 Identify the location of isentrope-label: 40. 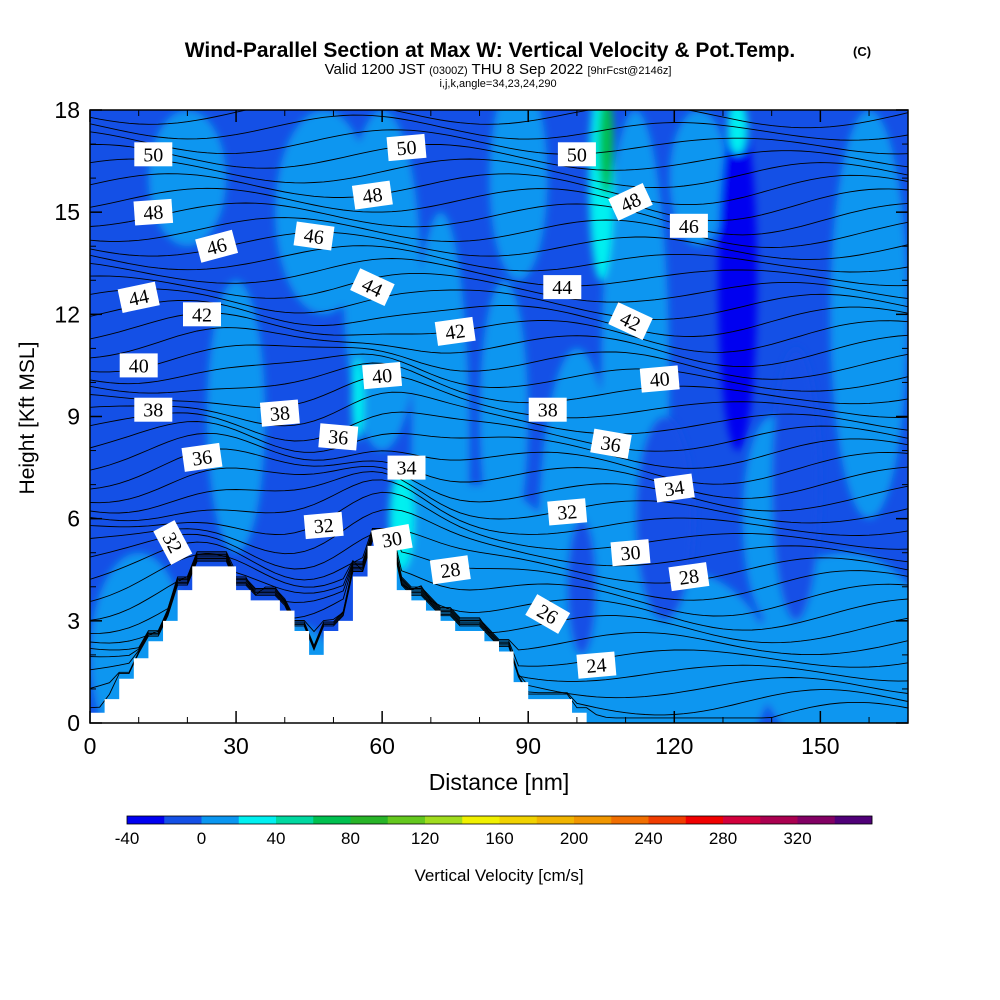
(659, 379).